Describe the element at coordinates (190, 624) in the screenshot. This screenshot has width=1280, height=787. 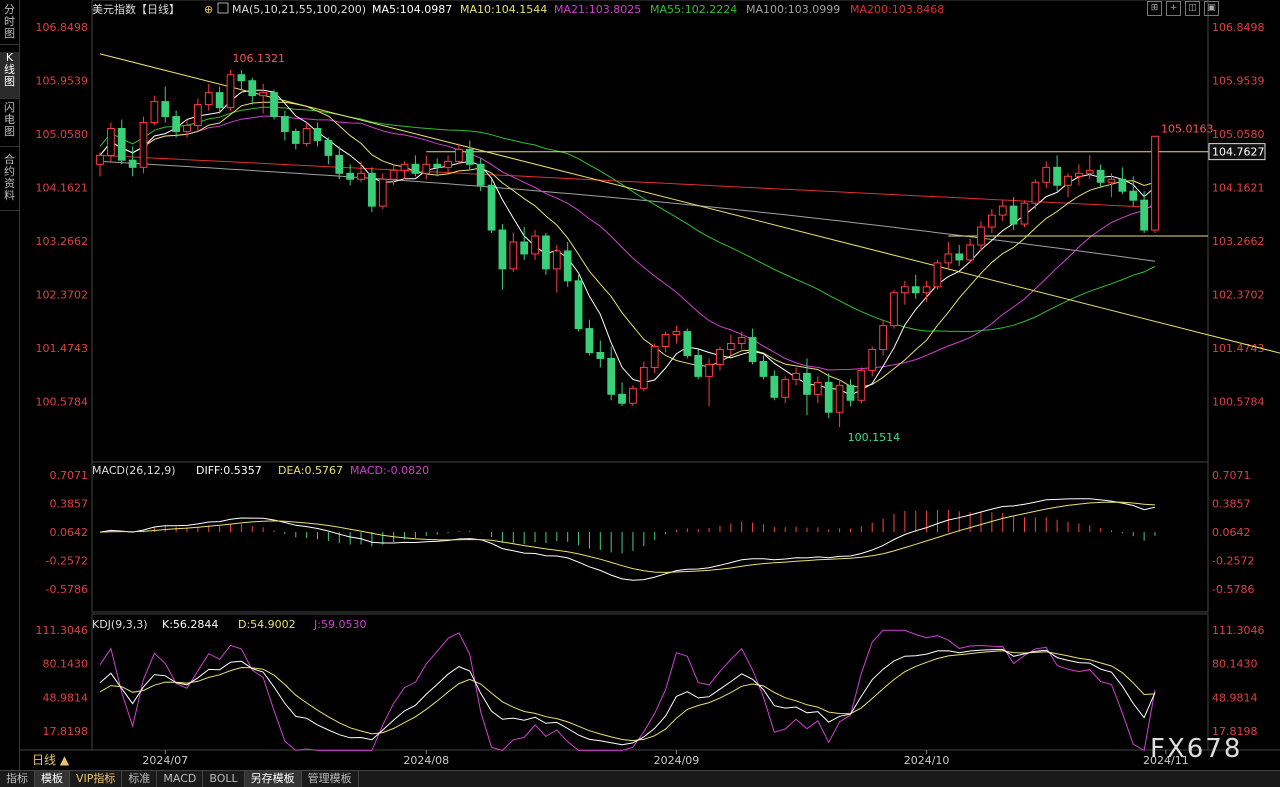
I see `kdj-k-value: K:56.2844` at that location.